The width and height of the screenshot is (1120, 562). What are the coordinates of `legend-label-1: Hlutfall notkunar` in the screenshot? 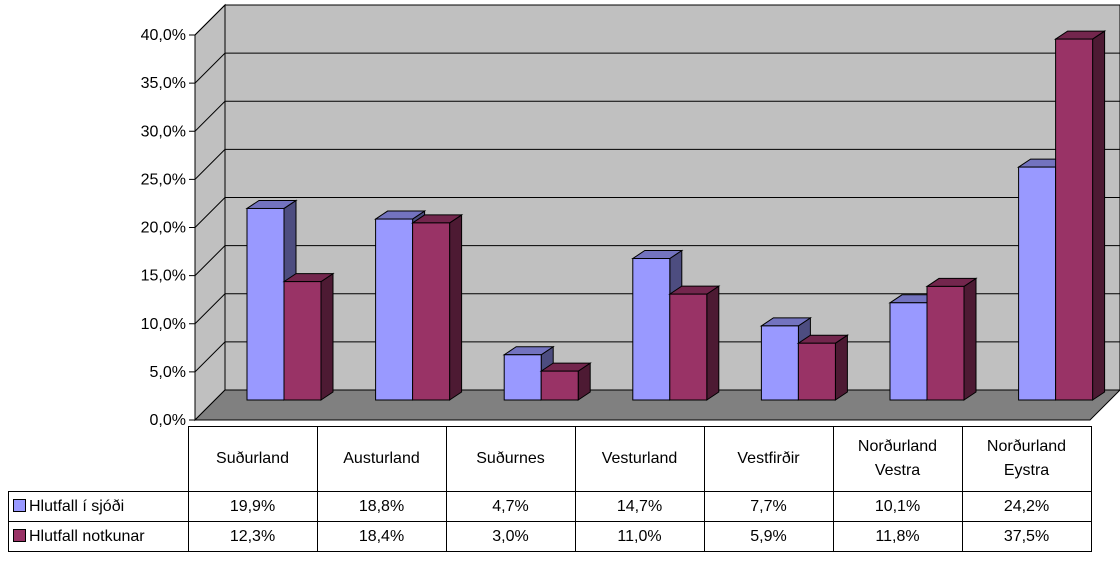 It's located at (87, 536).